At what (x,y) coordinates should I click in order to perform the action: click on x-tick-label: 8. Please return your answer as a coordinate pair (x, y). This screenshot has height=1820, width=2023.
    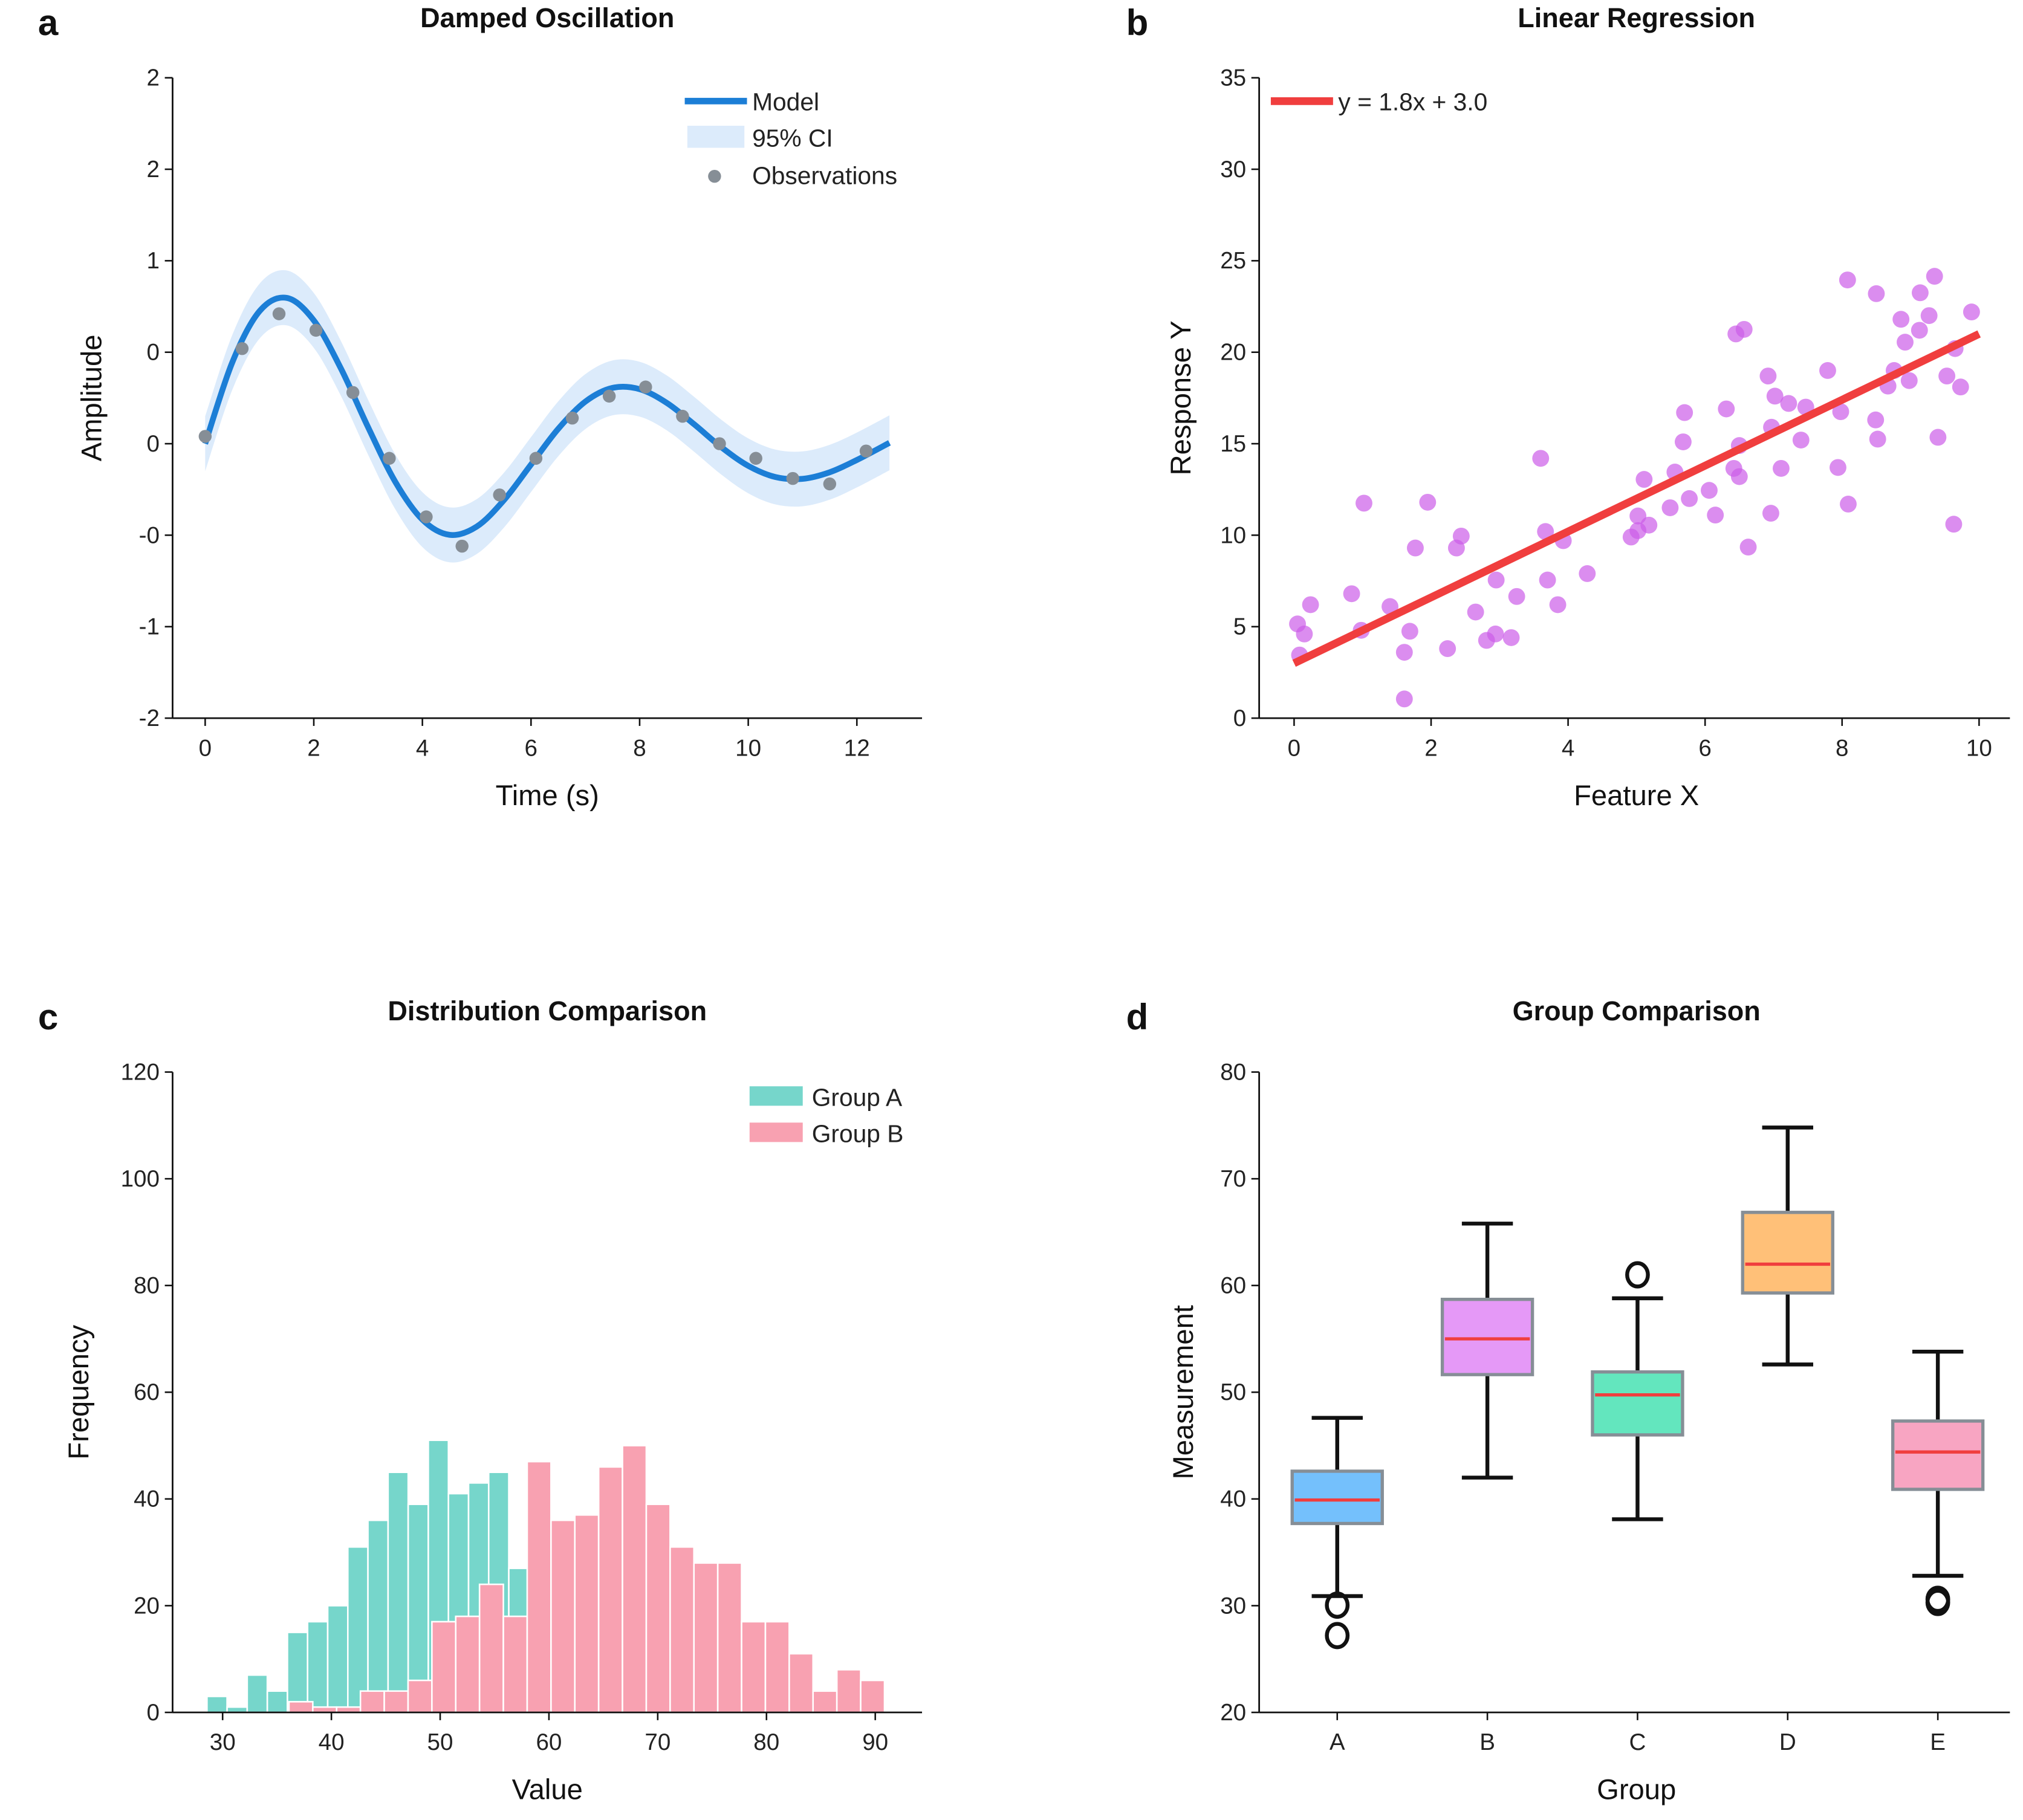
    Looking at the image, I should click on (1842, 748).